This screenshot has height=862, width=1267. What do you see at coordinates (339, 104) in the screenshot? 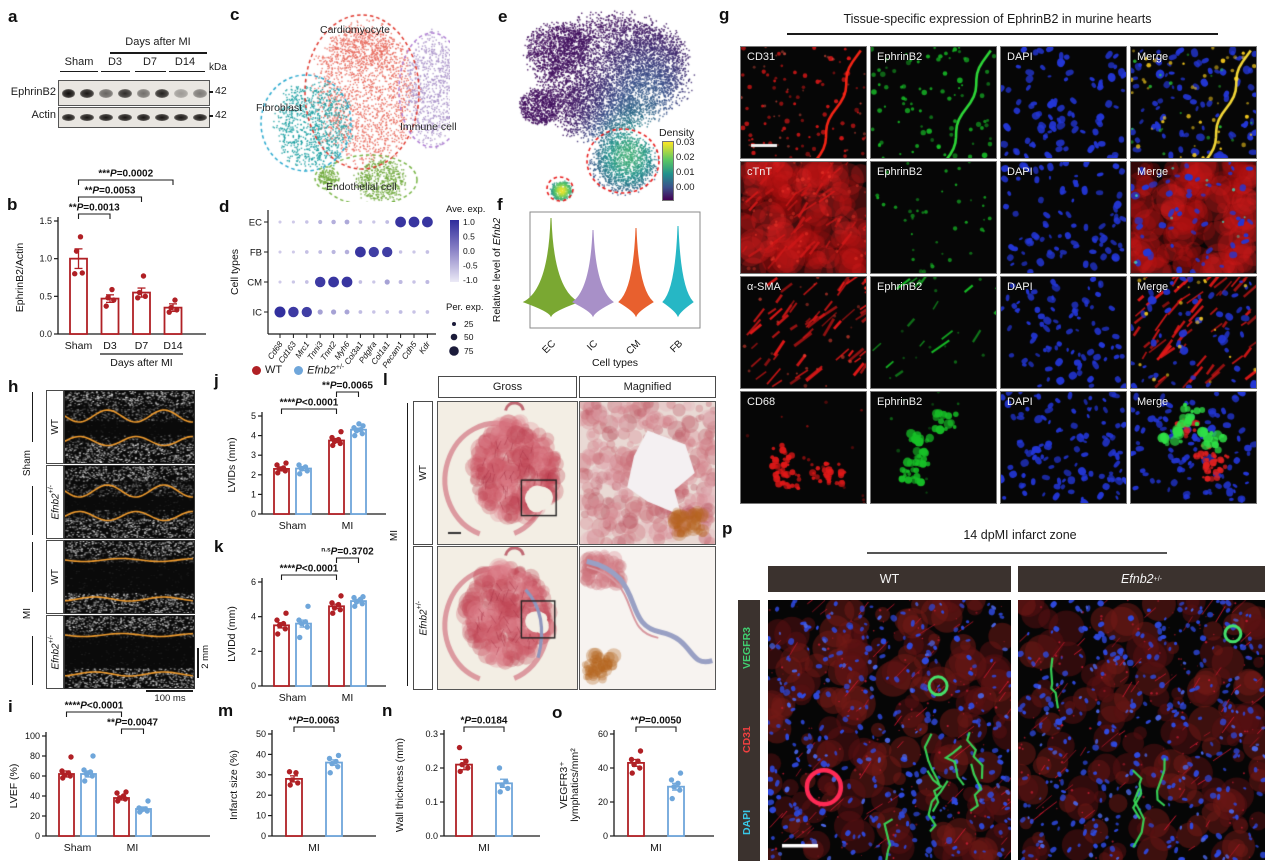
I see `umap-celltypes` at bounding box center [339, 104].